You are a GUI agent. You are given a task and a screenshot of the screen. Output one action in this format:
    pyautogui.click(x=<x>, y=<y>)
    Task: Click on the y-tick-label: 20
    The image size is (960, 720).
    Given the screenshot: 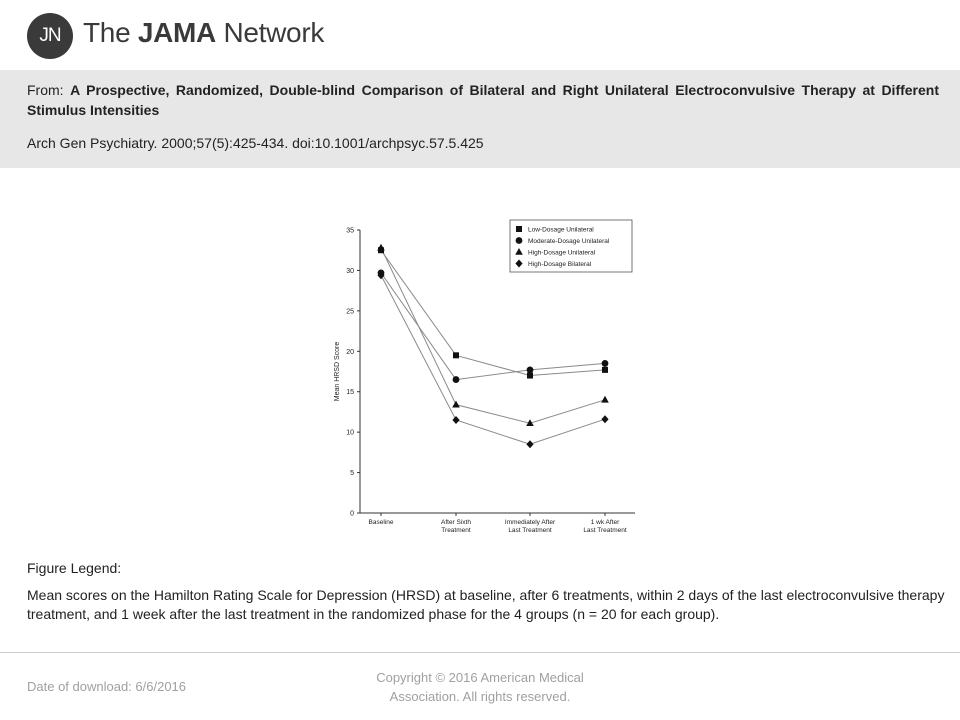 What is the action you would take?
    pyautogui.click(x=350, y=352)
    